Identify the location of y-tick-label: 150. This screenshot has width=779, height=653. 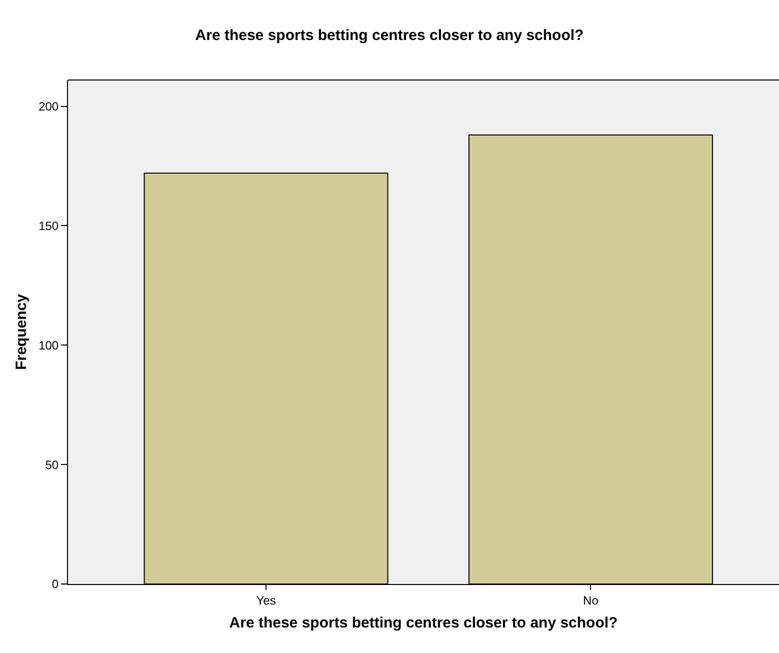
(48, 225).